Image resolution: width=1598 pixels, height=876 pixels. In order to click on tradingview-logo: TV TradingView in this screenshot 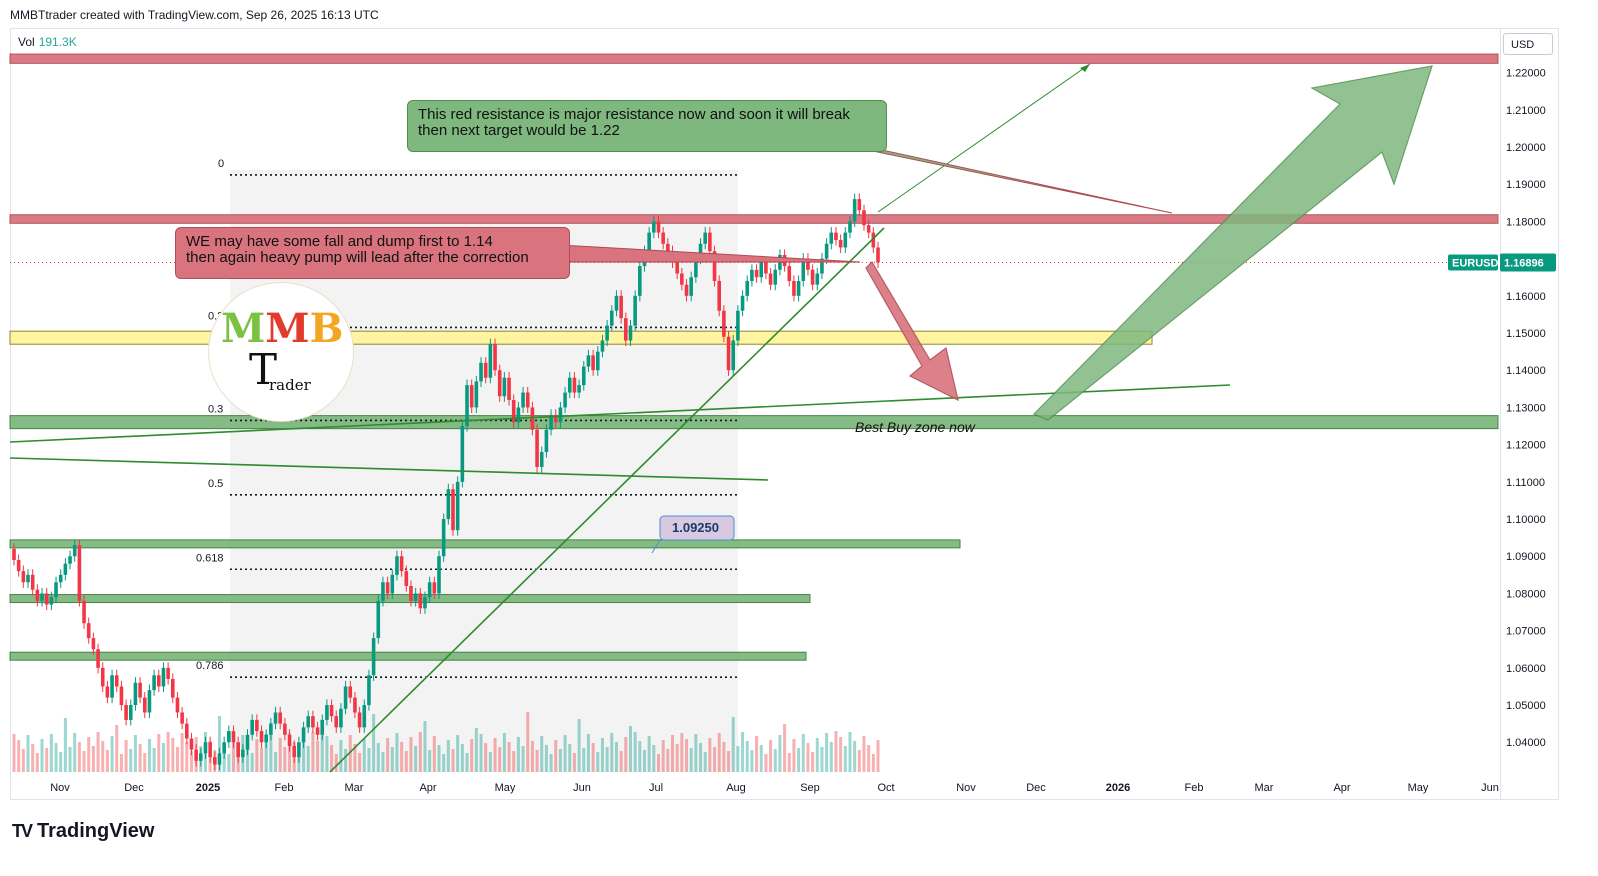, I will do `click(83, 831)`.